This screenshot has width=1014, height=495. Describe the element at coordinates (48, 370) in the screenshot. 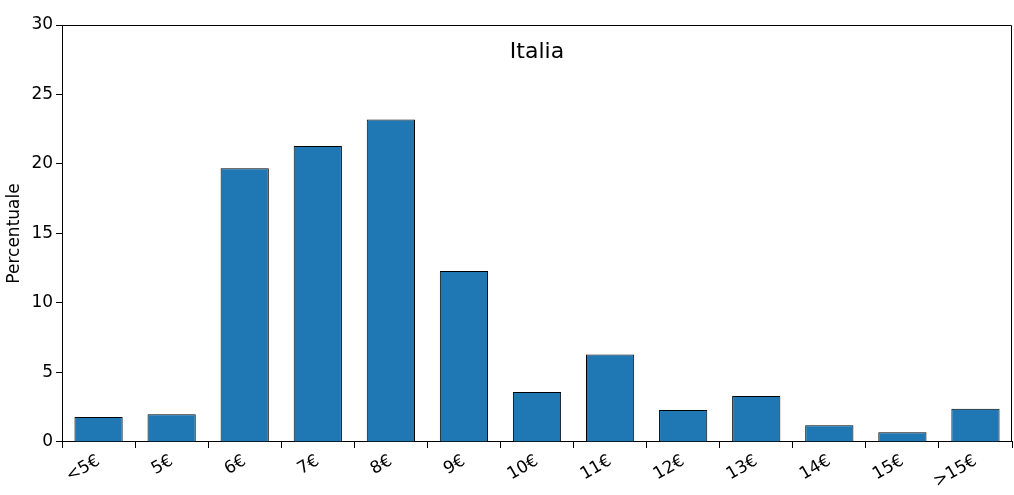

I see `y-tick-label: 5` at that location.